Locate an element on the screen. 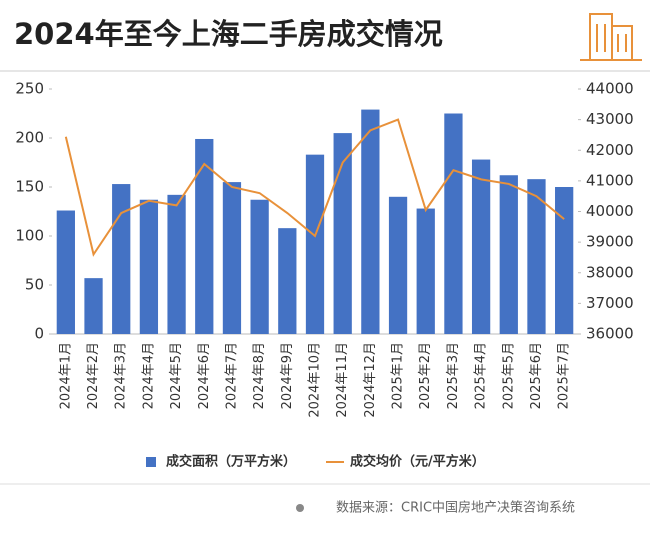  x-tick-label: 2024年7月 is located at coordinates (231, 375).